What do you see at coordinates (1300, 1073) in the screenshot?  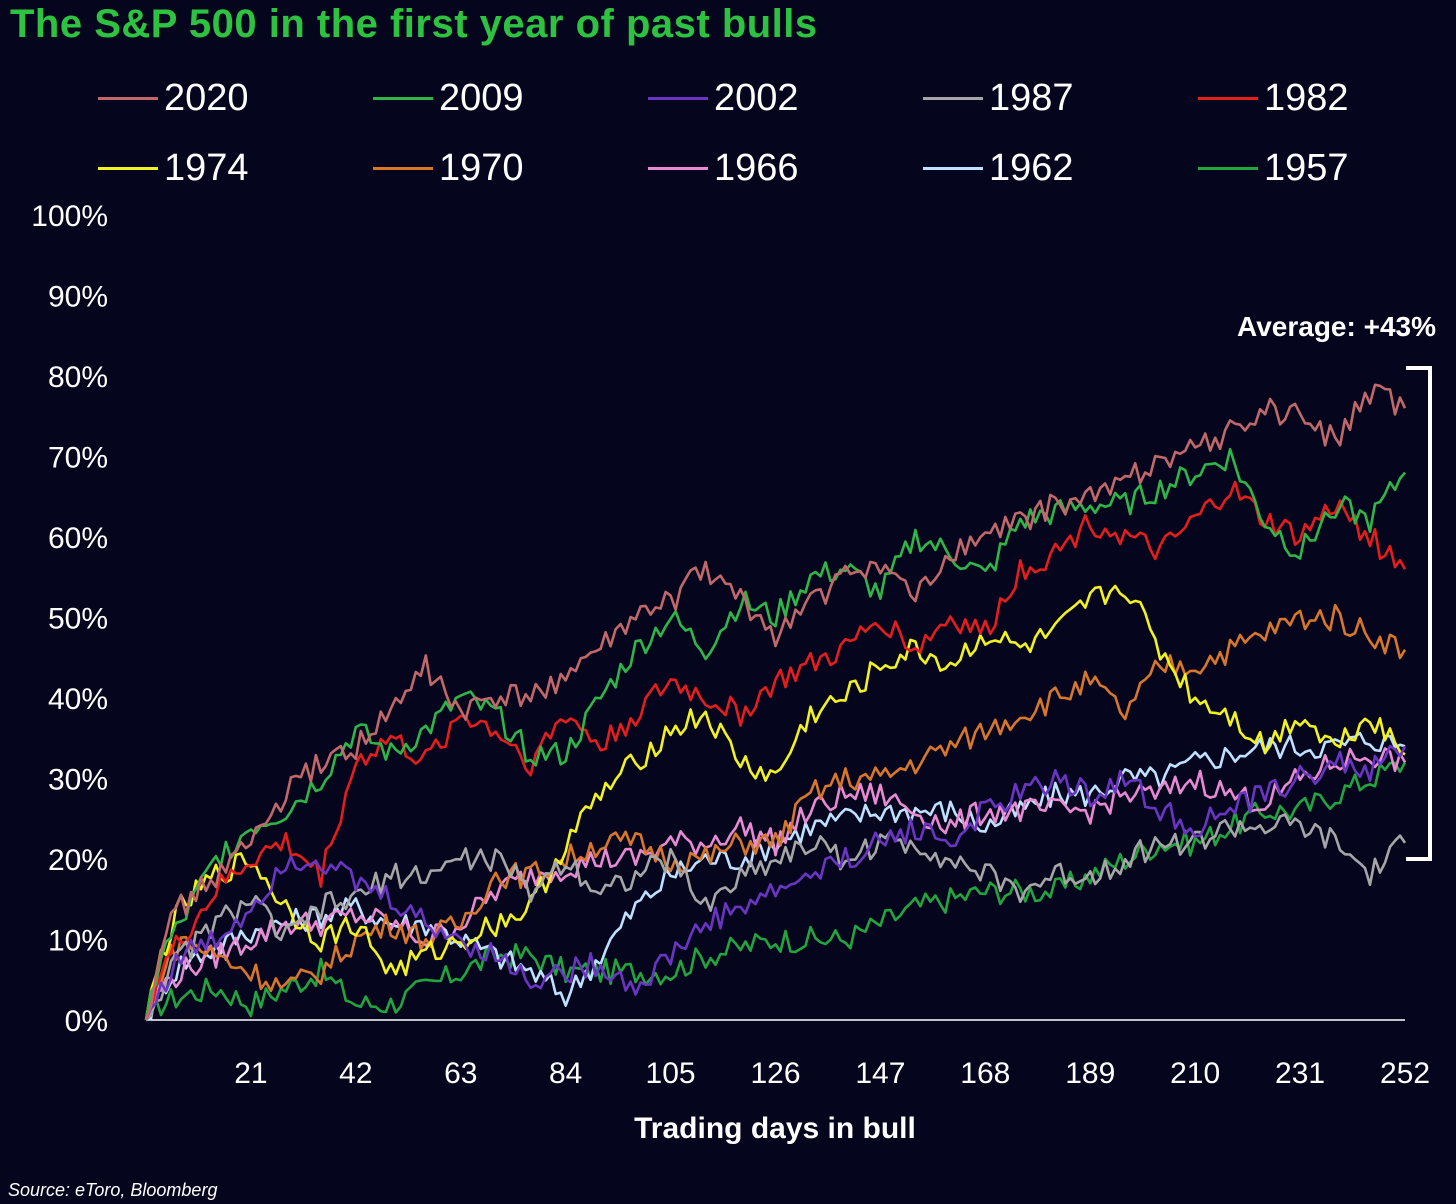 I see `x-tick-label: 231` at bounding box center [1300, 1073].